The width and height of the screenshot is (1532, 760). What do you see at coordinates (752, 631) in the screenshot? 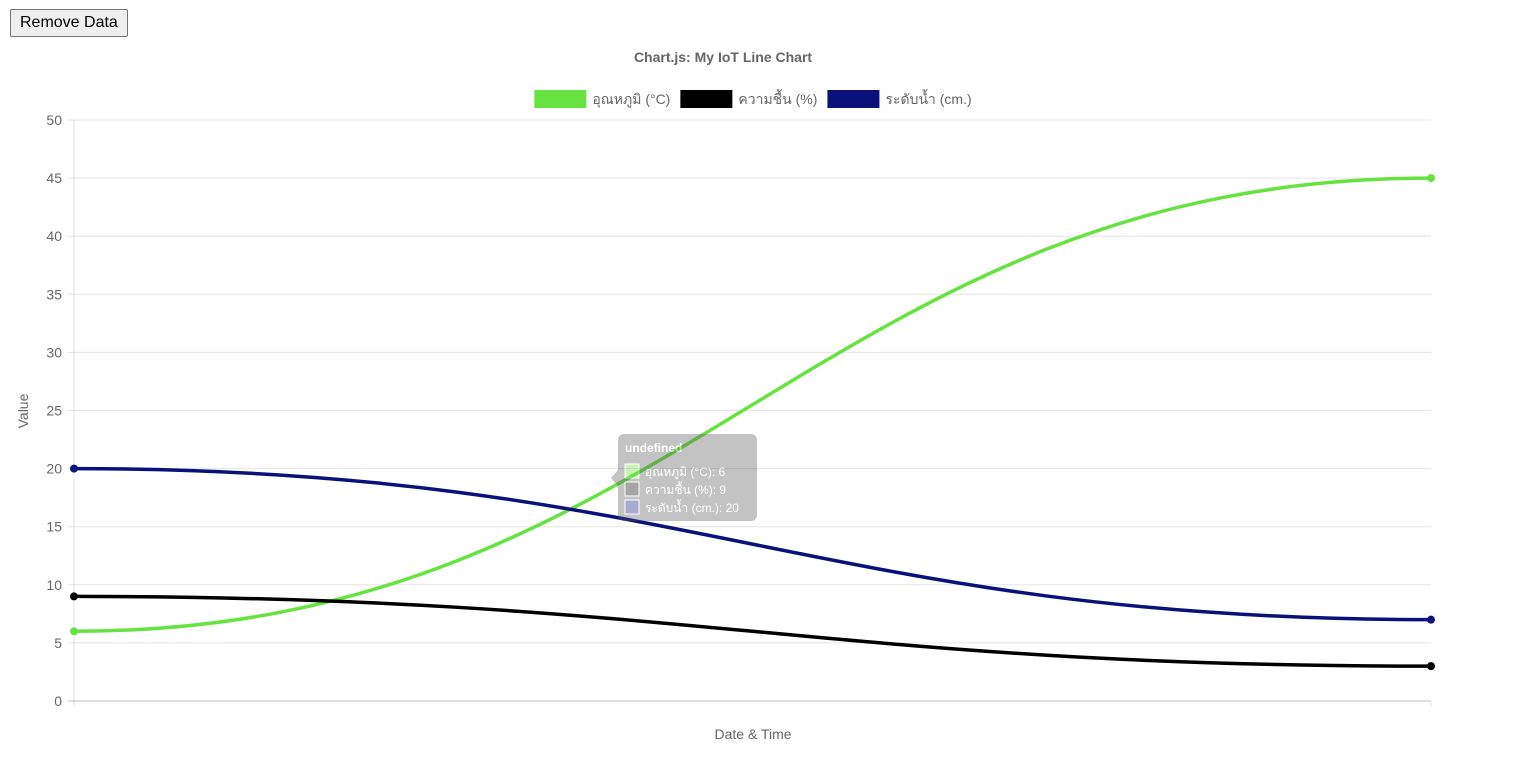
I see `series-line` at bounding box center [752, 631].